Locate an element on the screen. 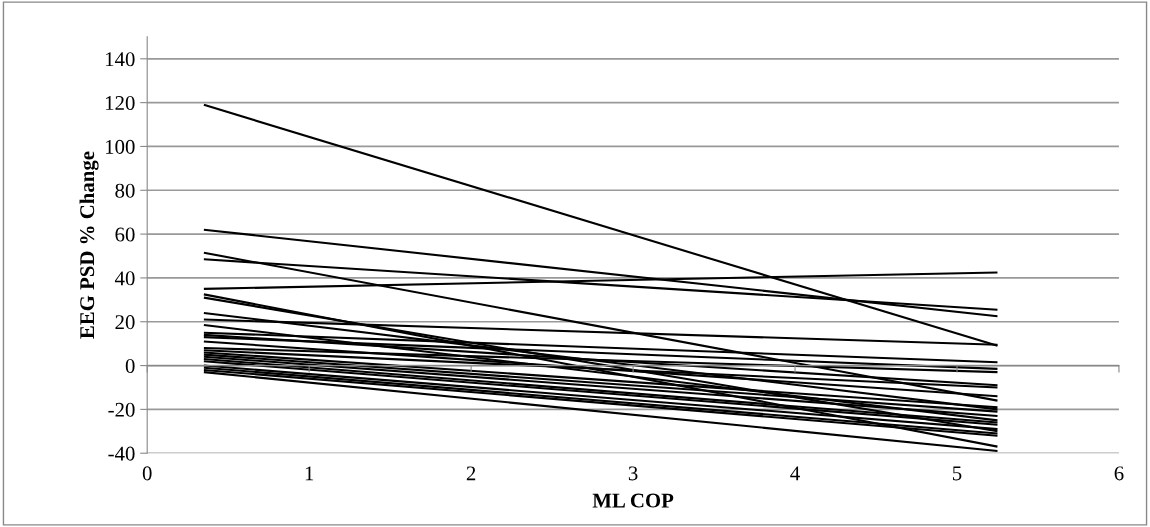 The image size is (1150, 527). x-tick-label: 6 is located at coordinates (1119, 473).